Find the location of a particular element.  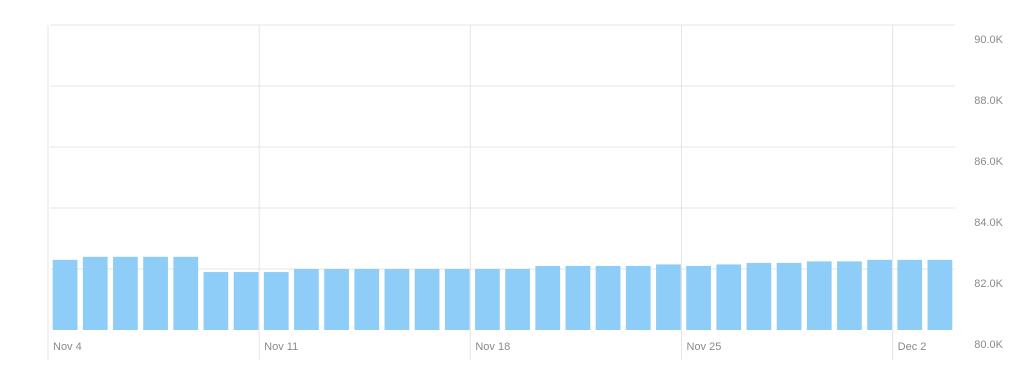

x-tick-label: Nov 25 is located at coordinates (704, 347).